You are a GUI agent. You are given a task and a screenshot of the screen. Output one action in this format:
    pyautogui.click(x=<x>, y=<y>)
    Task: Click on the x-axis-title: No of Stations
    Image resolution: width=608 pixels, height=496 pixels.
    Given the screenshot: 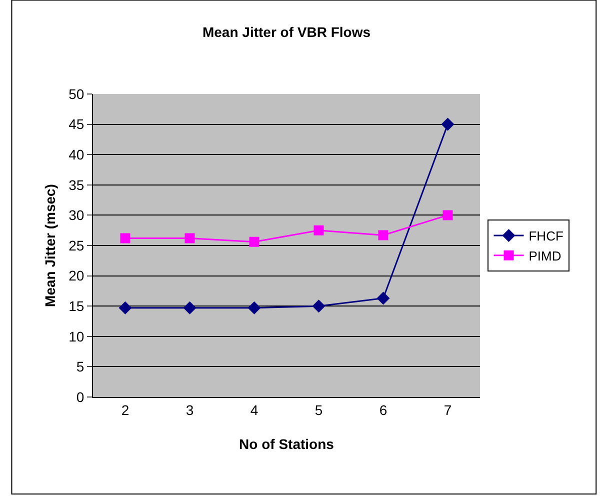 What is the action you would take?
    pyautogui.click(x=286, y=444)
    